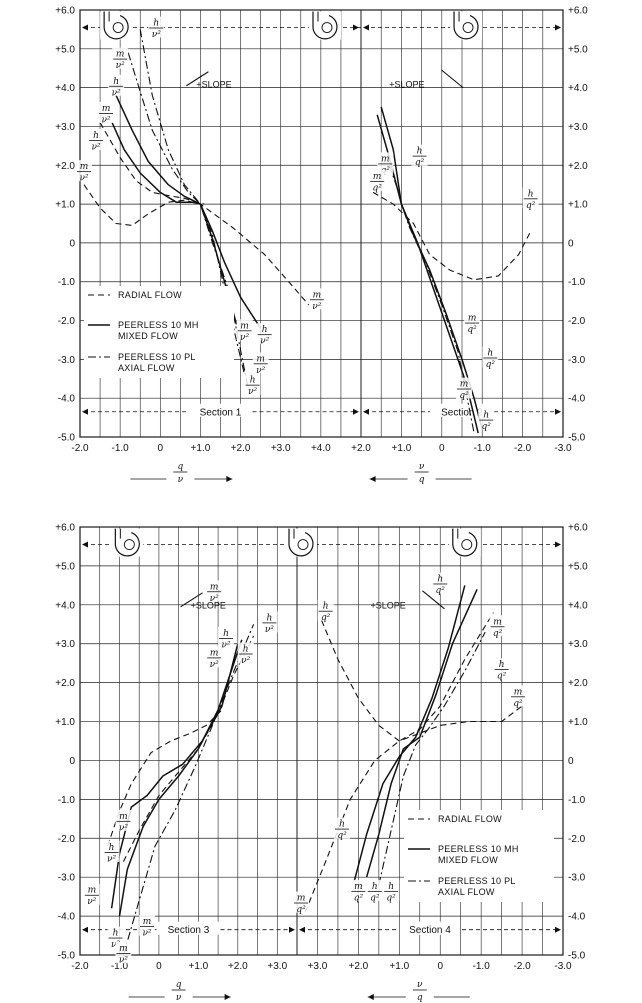 This screenshot has height=1003, width=642. What do you see at coordinates (470, 819) in the screenshot?
I see `legend-entry-1: RADIAL FLOW` at bounding box center [470, 819].